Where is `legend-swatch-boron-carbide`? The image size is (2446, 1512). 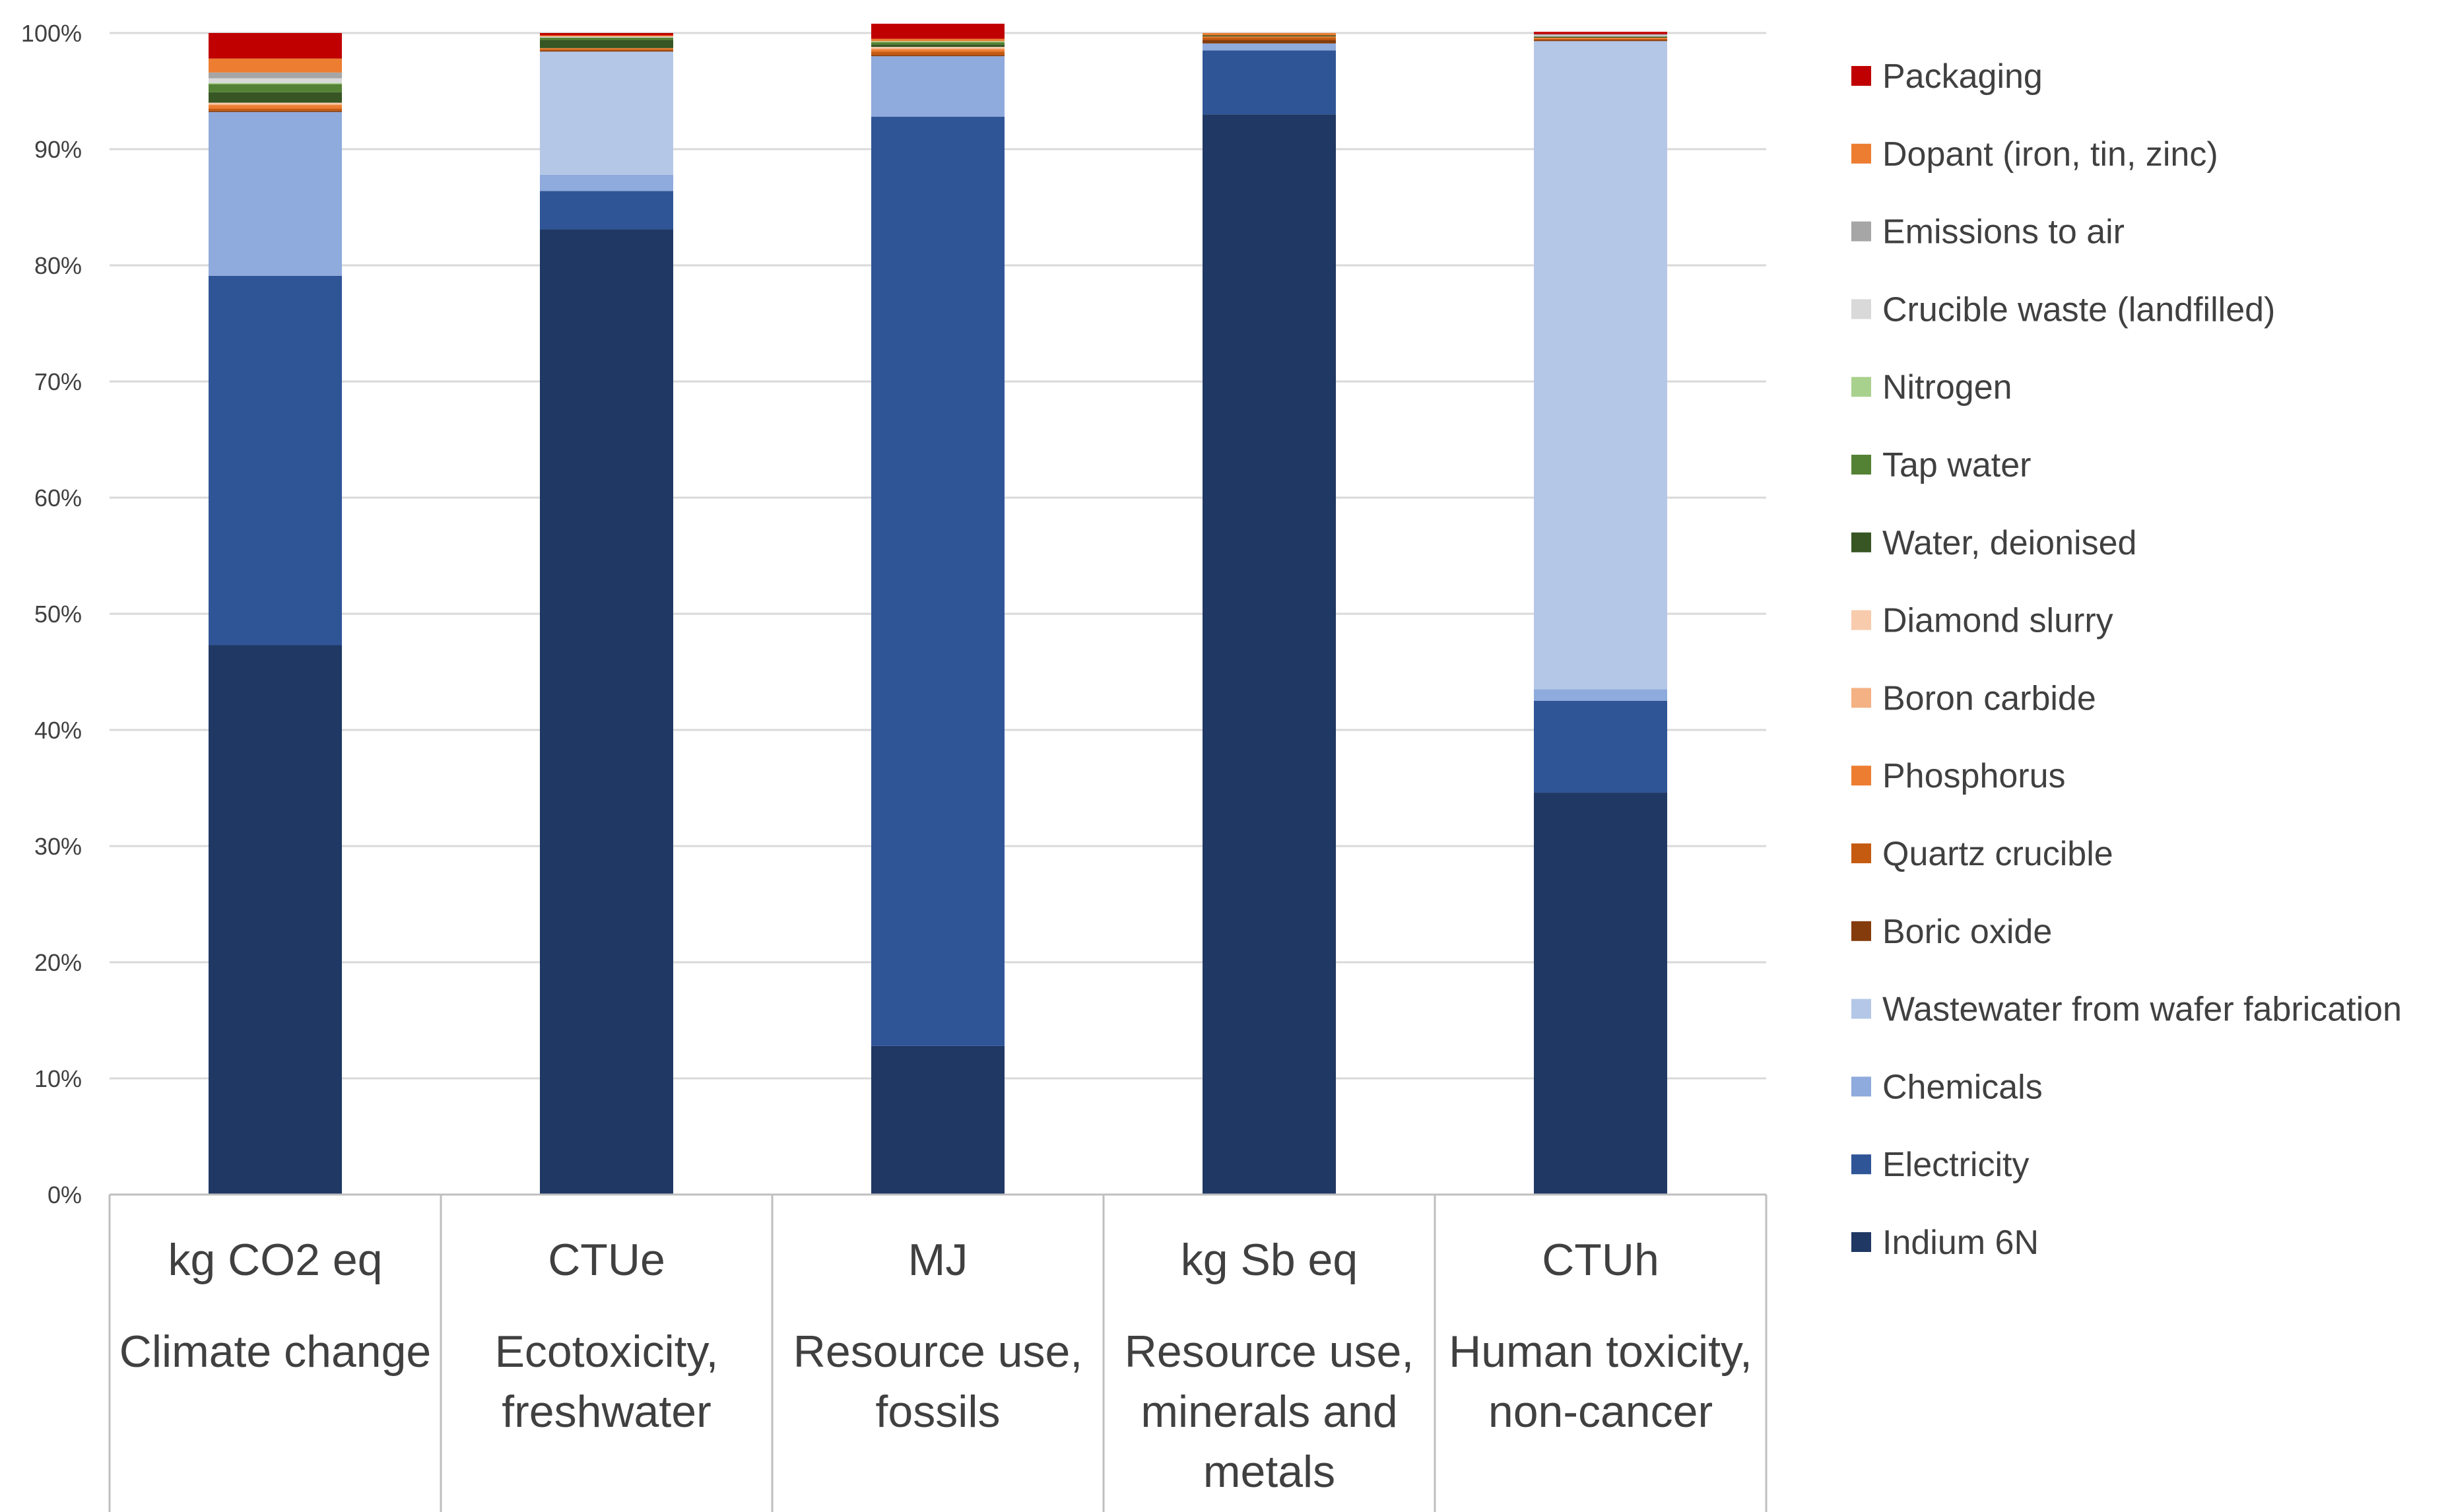 legend-swatch-boron-carbide is located at coordinates (1861, 698).